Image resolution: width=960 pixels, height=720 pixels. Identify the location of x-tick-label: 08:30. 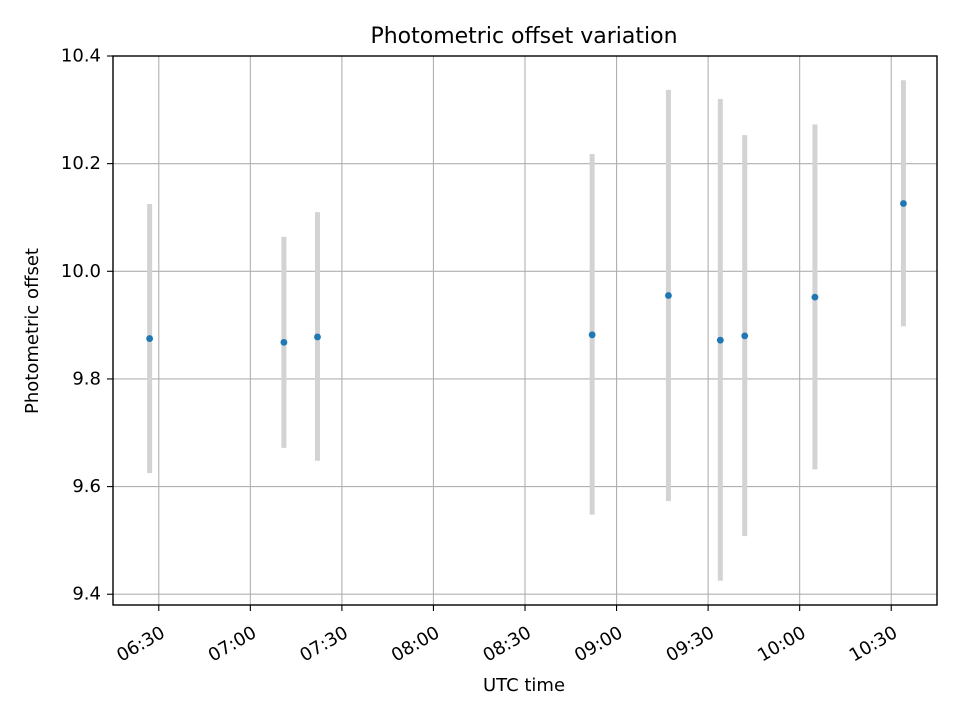
(506, 644).